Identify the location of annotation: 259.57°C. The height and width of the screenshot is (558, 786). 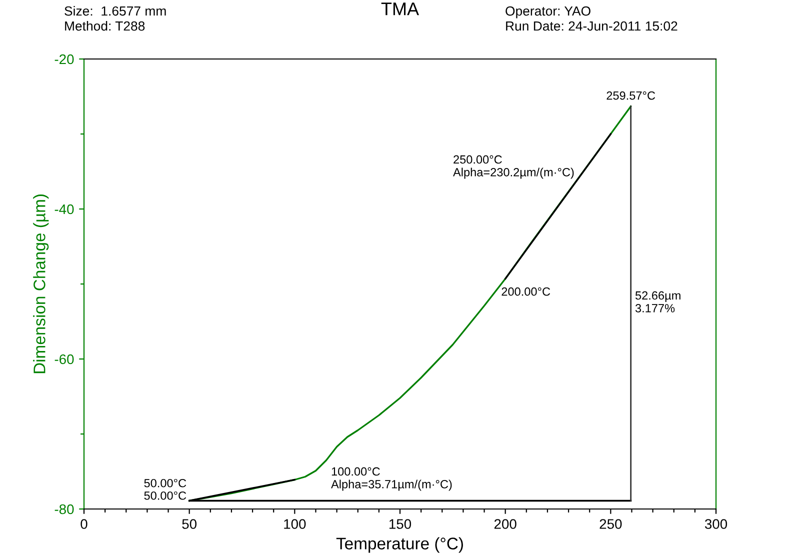
(631, 95).